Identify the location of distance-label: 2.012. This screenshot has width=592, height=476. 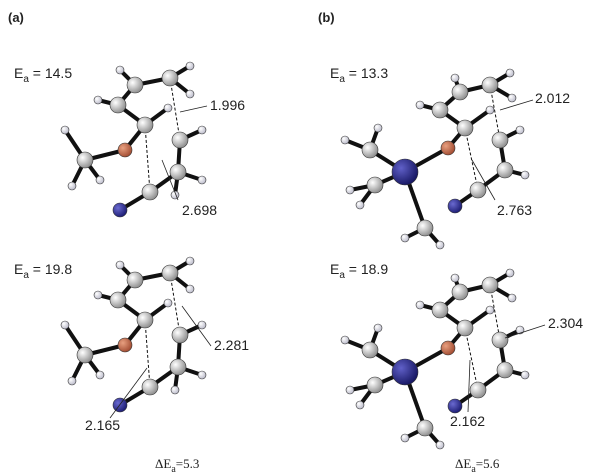
(552, 98).